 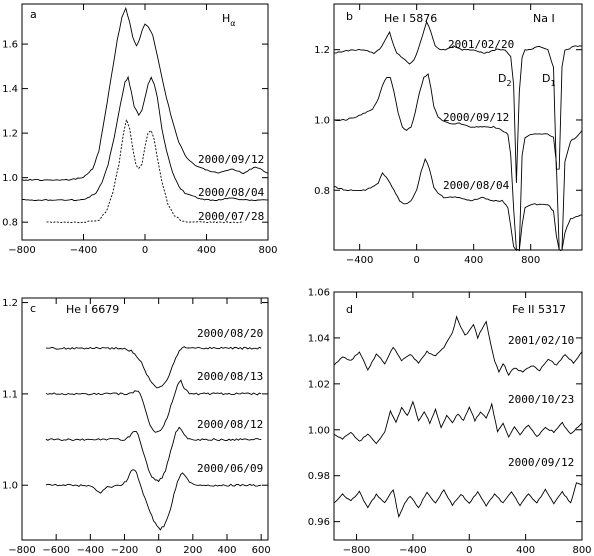 I want to click on y-tick-label-a-0: 0.8, so click(x=10, y=223).